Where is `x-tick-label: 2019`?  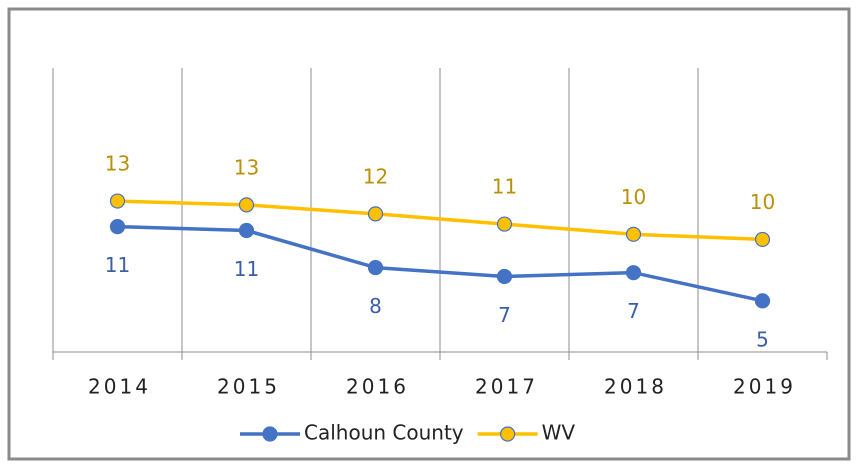 x-tick-label: 2019 is located at coordinates (764, 387).